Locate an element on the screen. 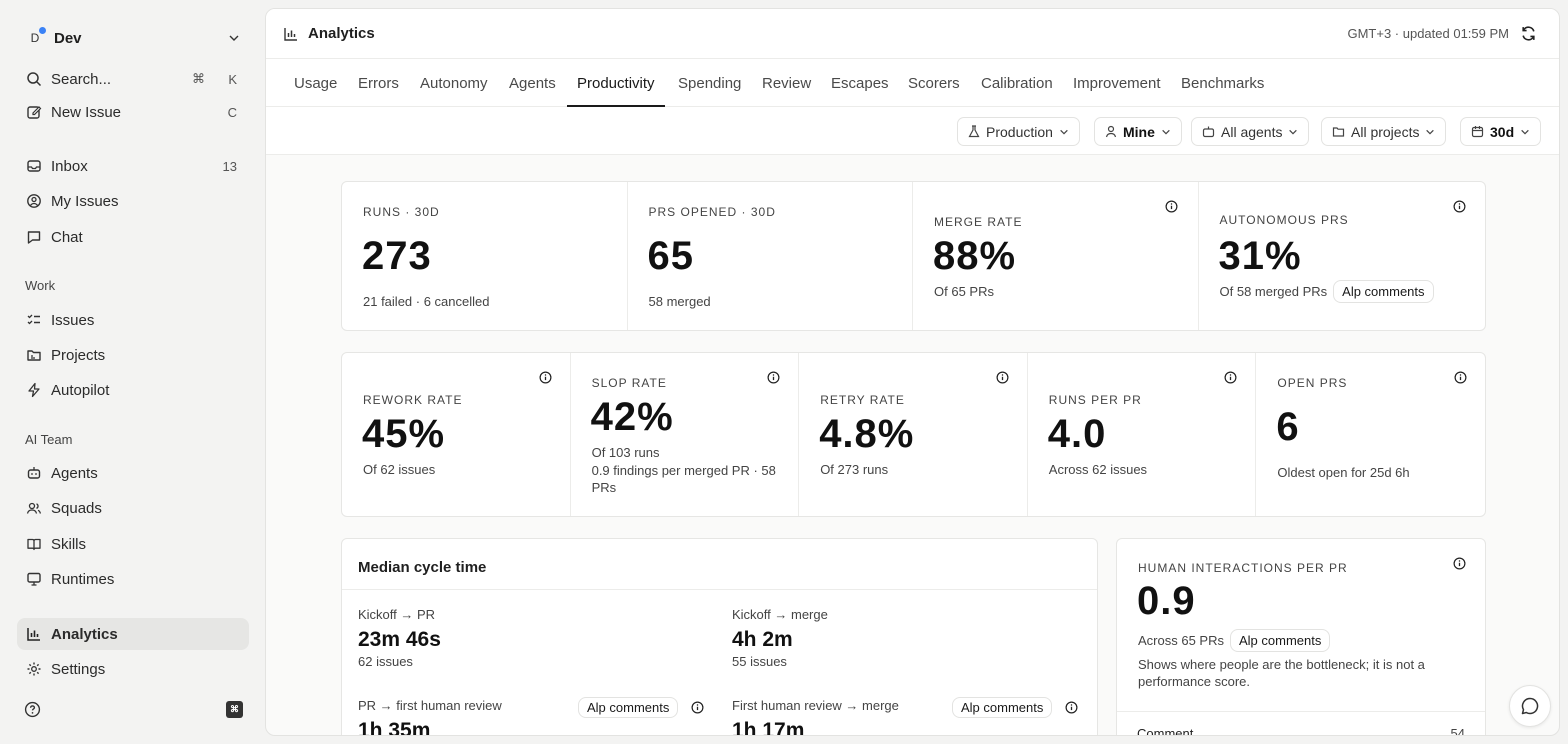 This screenshot has height=744, width=1568. new-issue-button: New Issue C is located at coordinates (133, 112).